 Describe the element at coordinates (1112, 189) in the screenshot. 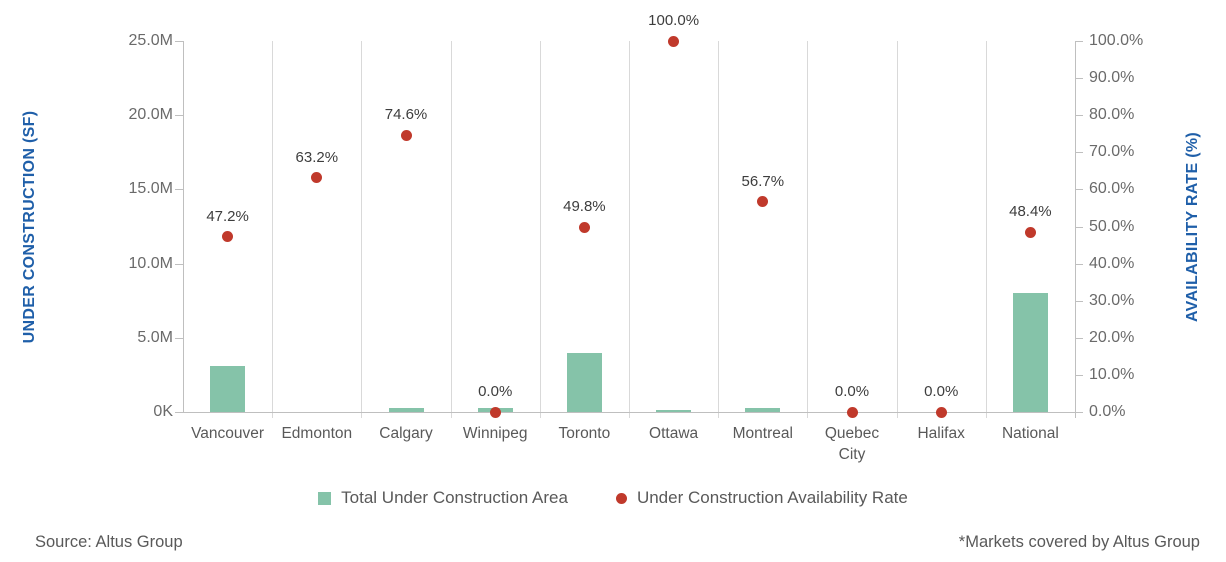

I see `right-axis-tick-label: 60.0%` at that location.